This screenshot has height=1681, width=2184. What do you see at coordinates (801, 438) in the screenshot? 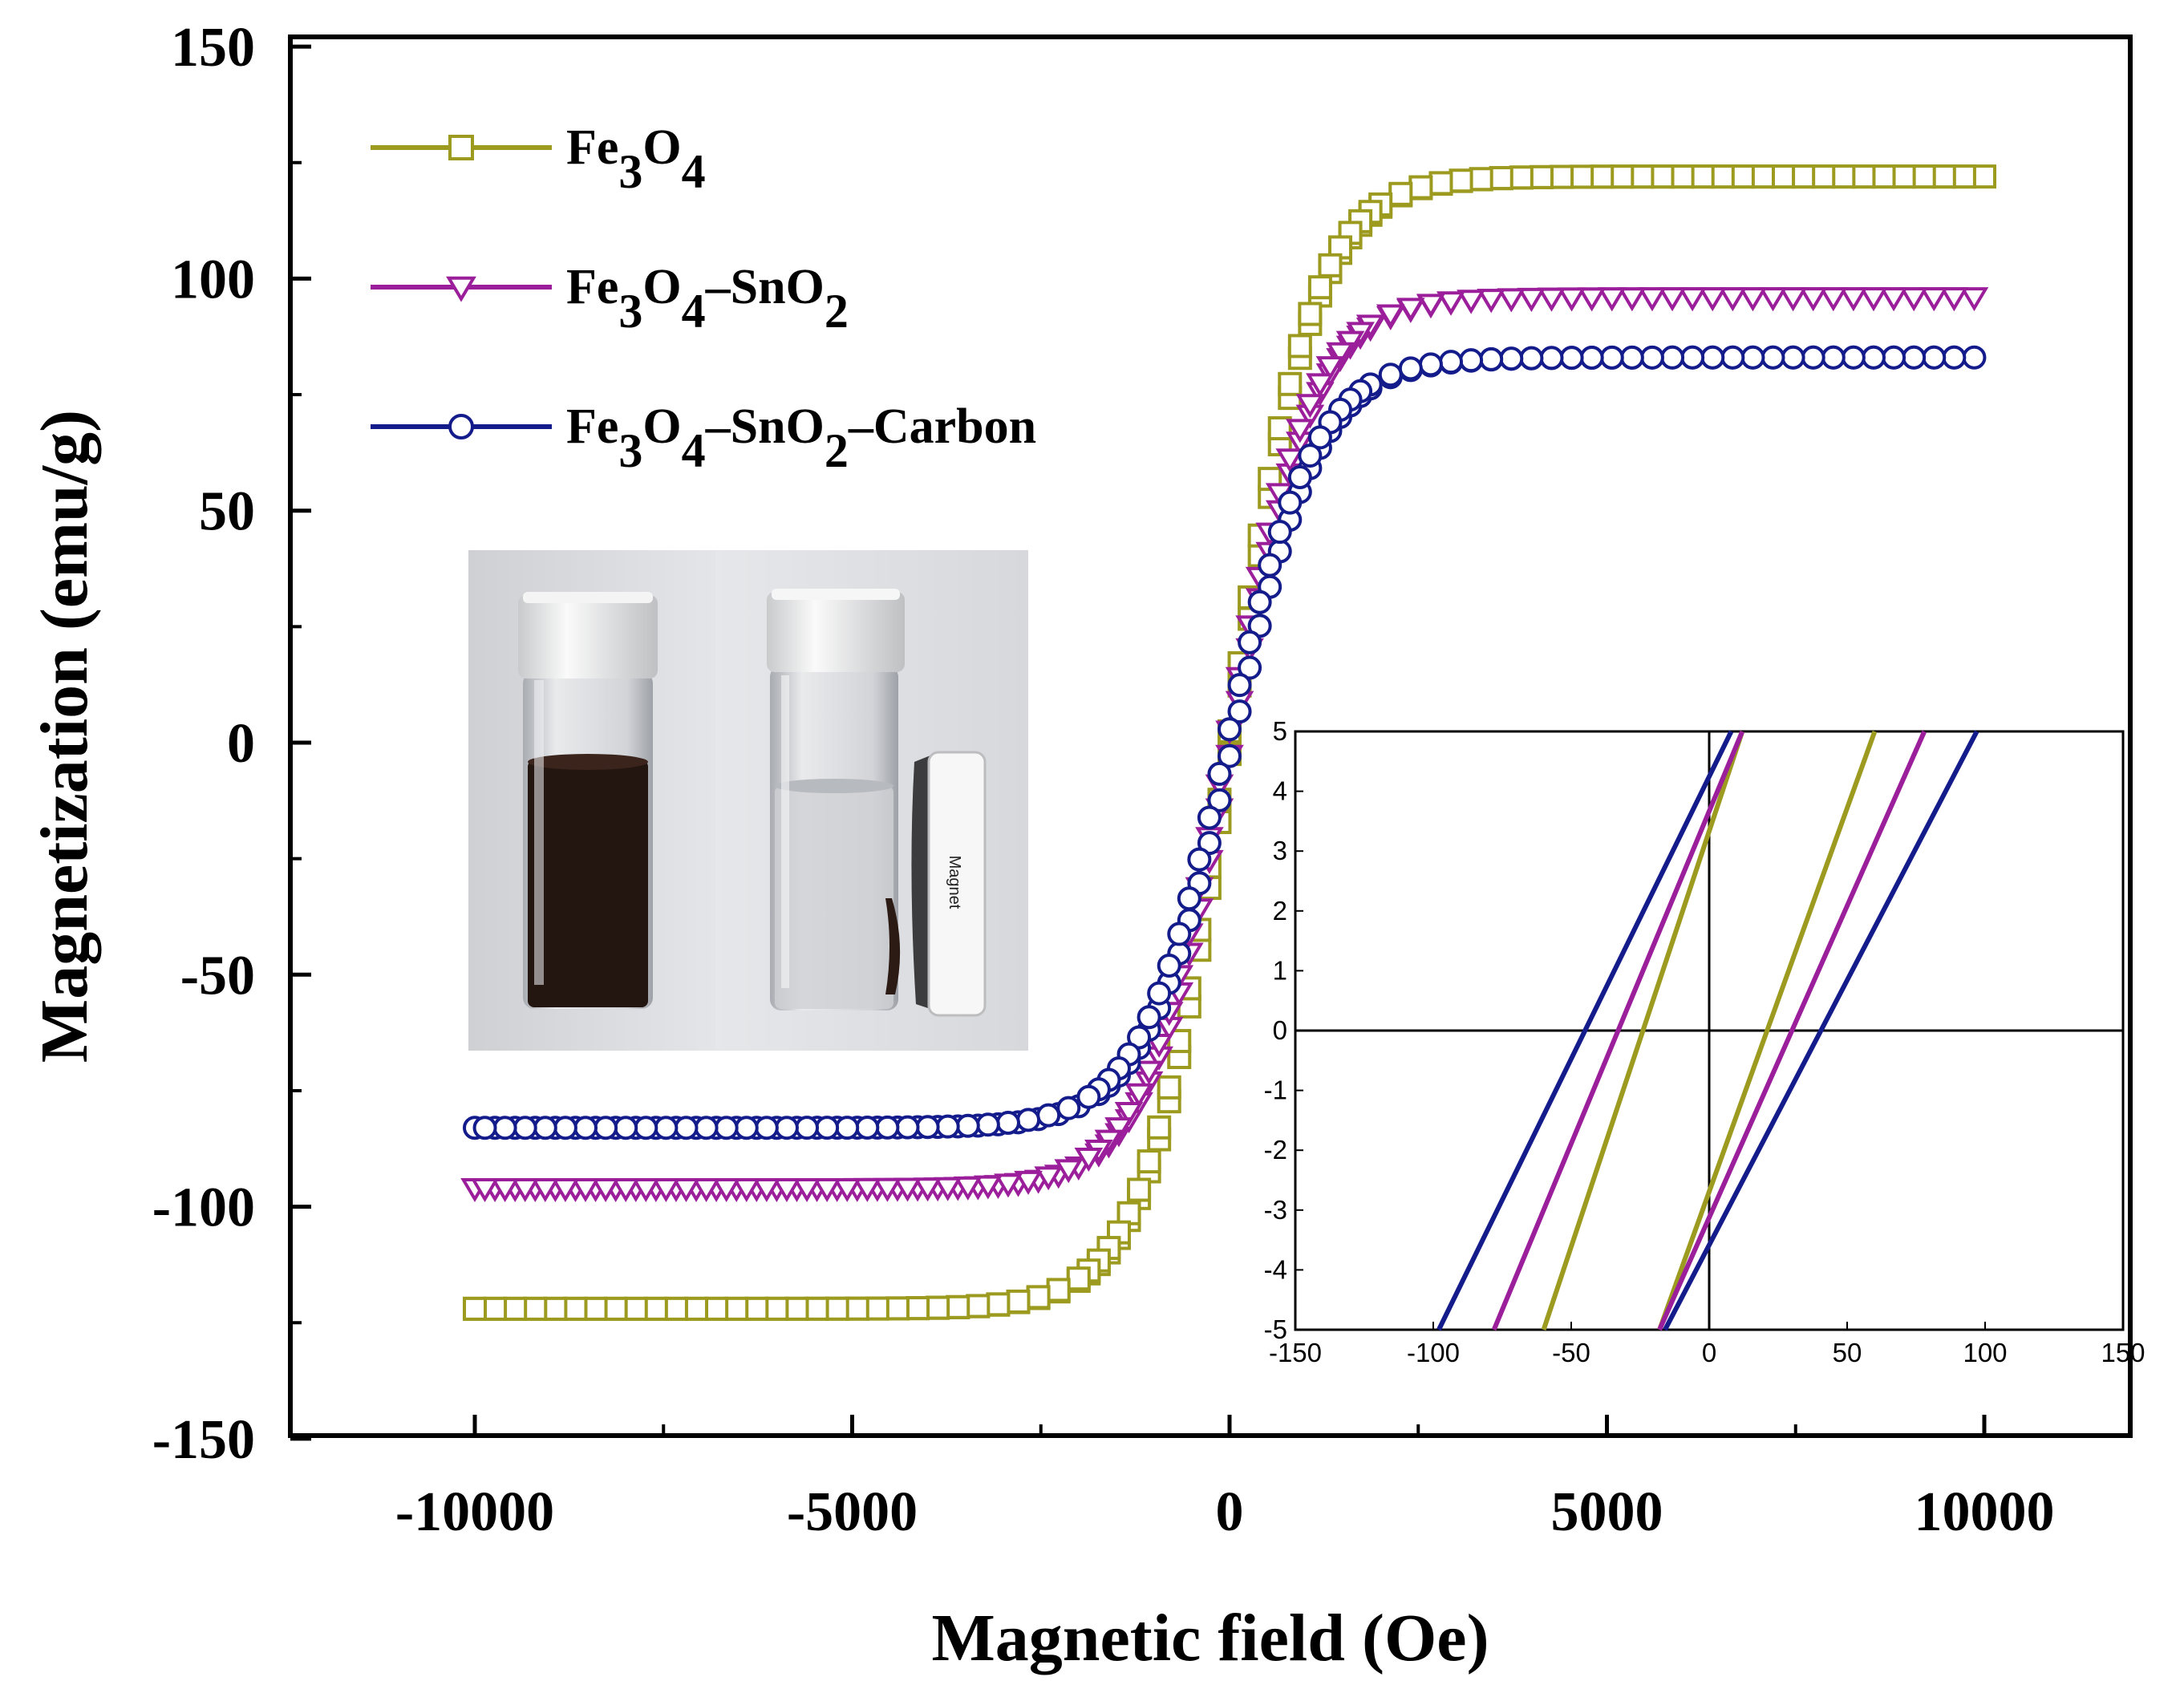
I see `legend-label: Fe3O4–SnO2–Carbon` at bounding box center [801, 438].